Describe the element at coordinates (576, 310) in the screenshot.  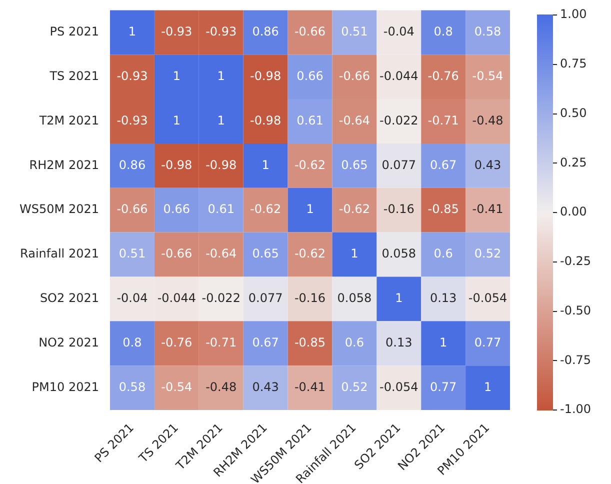
I see `color-bar-label: -0.50` at that location.